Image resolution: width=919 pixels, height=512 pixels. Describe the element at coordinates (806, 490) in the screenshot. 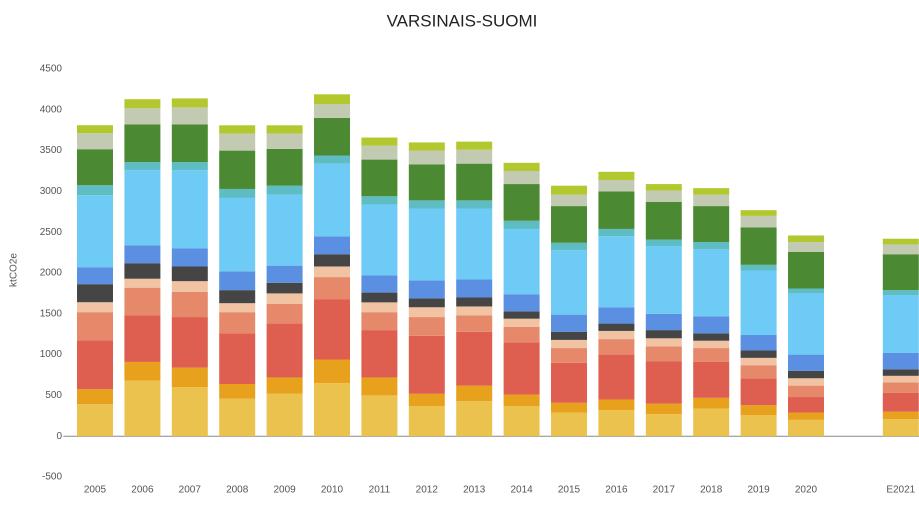

I see `x-tick-label: 2020` at that location.